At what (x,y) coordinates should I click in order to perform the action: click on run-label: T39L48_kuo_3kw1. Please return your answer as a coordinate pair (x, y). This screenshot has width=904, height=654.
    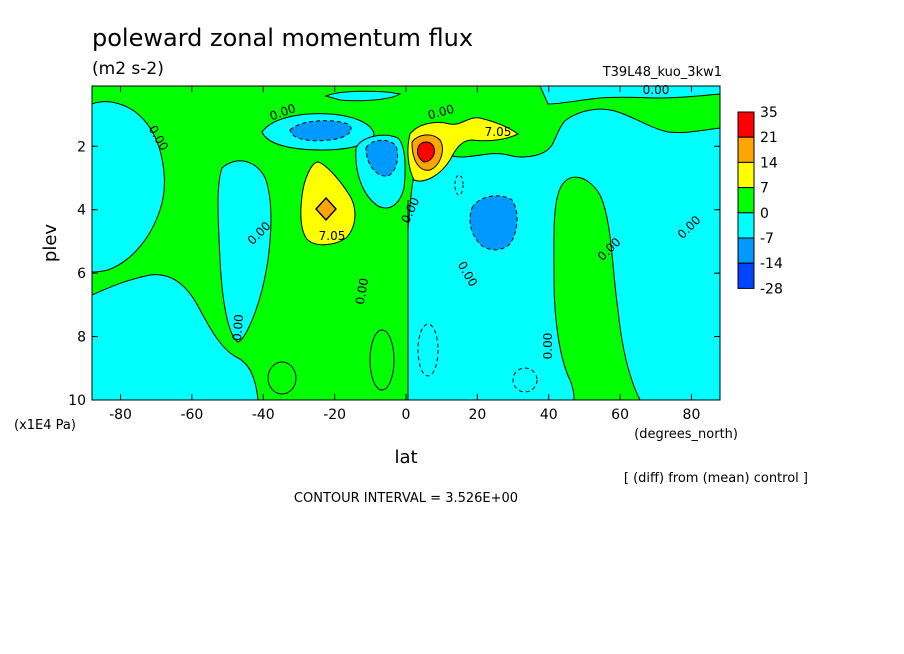
    Looking at the image, I should click on (662, 72).